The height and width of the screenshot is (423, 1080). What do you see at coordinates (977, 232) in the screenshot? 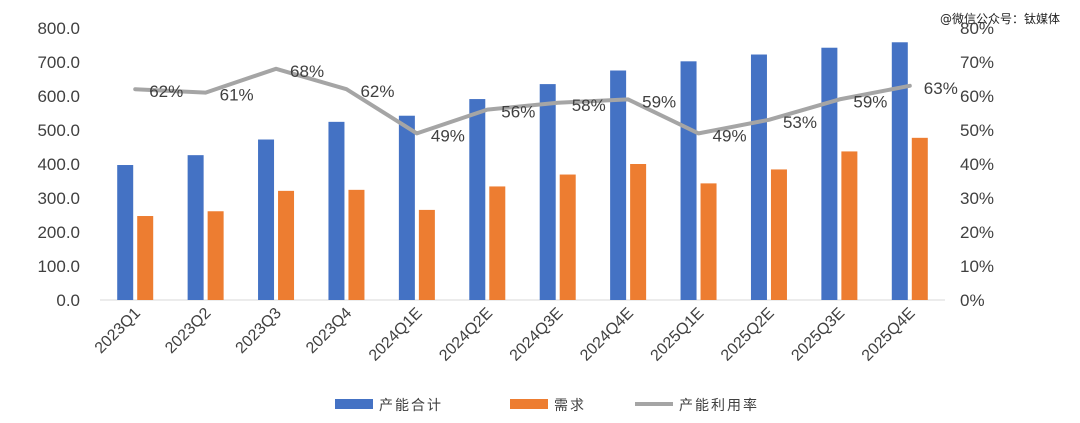
I see `right-tick-label: 20%` at bounding box center [977, 232].